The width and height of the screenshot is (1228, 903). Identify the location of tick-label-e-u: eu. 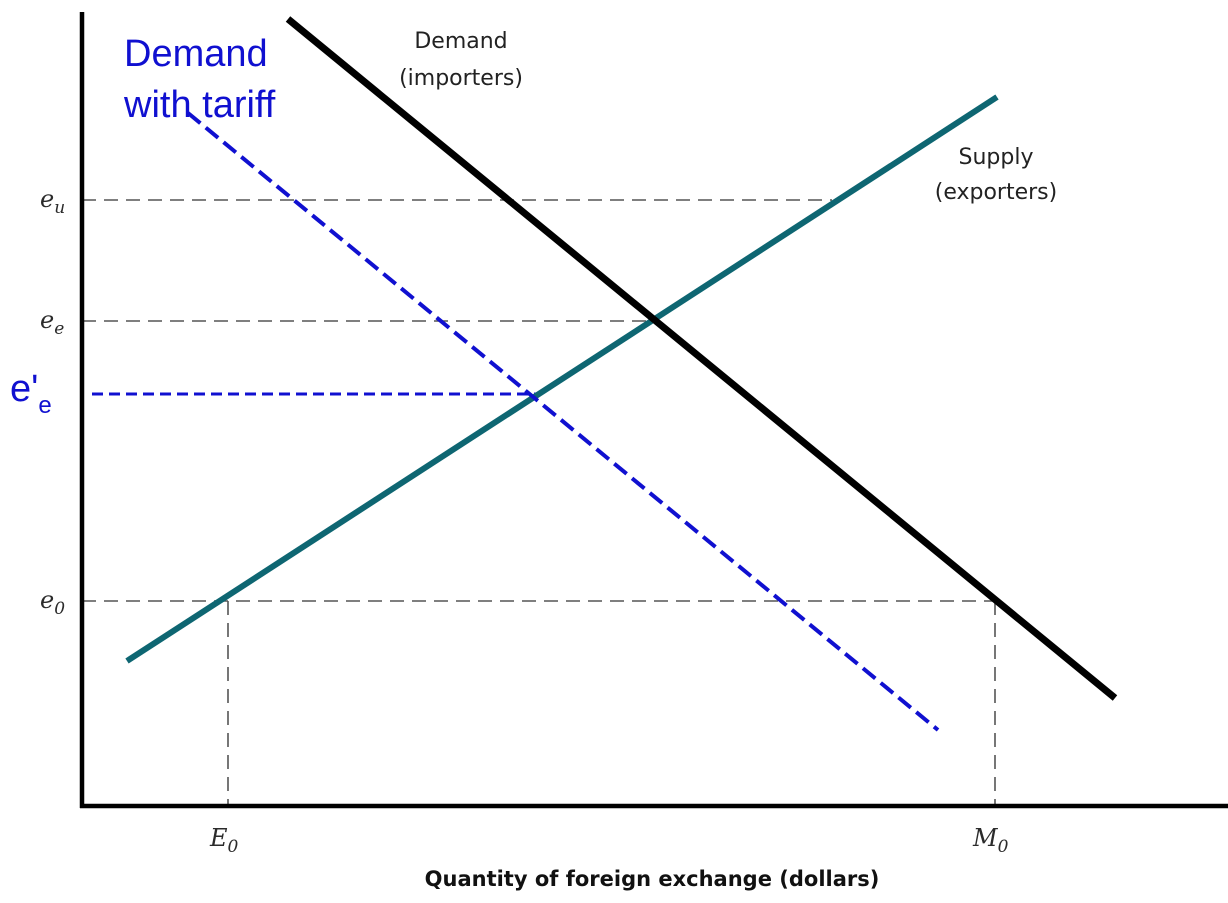
(52, 201).